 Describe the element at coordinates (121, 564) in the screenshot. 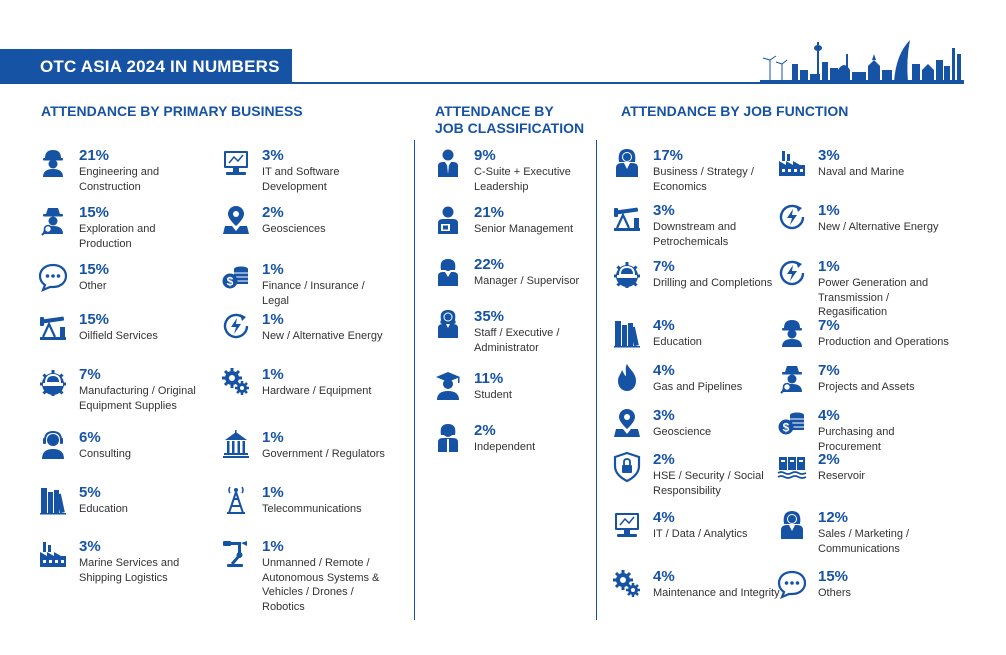

I see `stat-item: 3% Marine Services and Shipping Logistics` at that location.